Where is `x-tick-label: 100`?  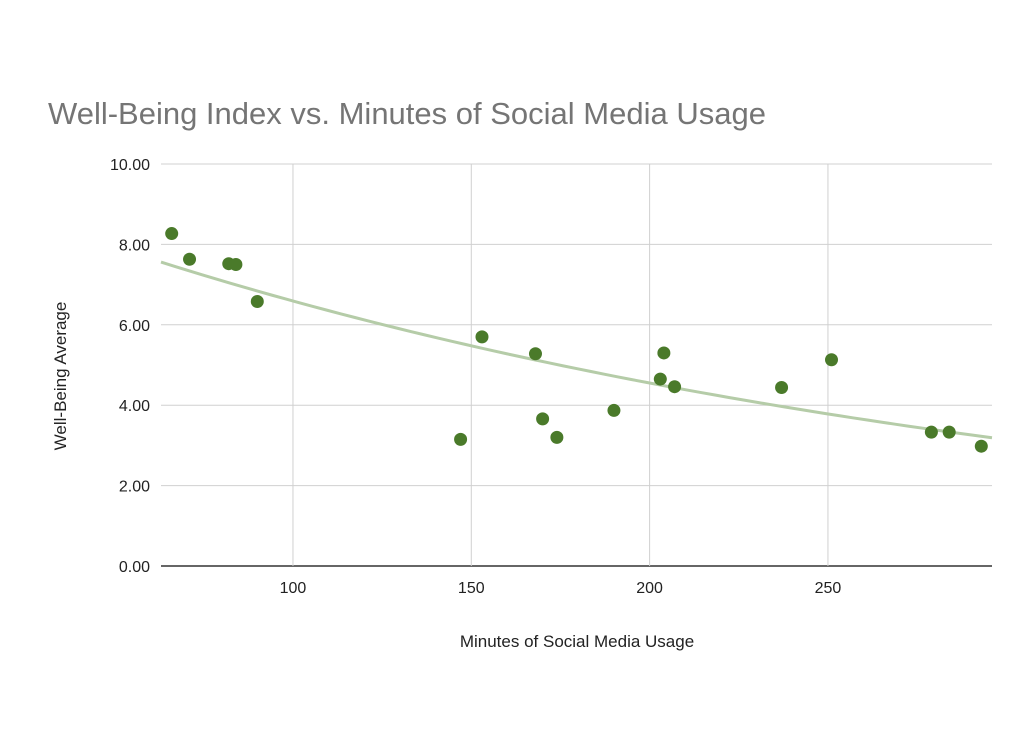 x-tick-label: 100 is located at coordinates (293, 588).